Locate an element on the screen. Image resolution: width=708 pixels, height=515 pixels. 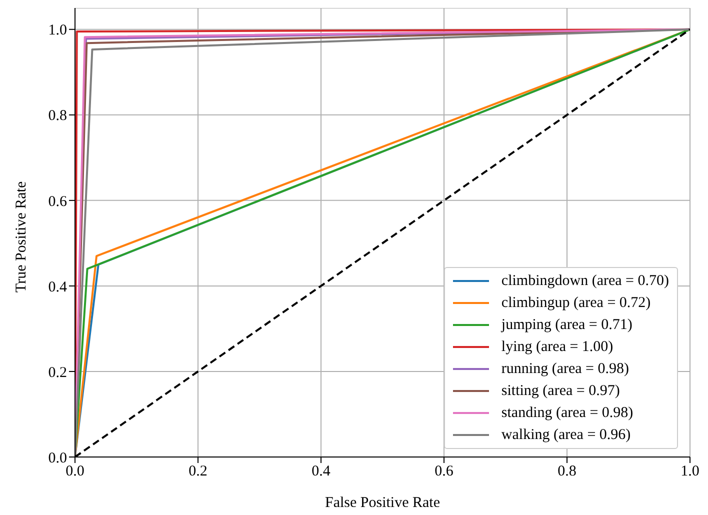
legend-label: walking (area = 0.96) is located at coordinates (566, 435).